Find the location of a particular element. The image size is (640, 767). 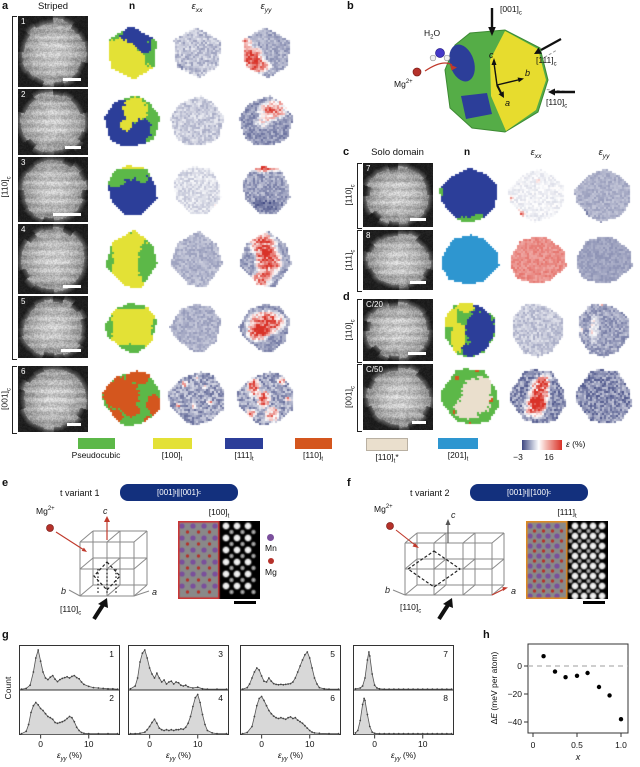

histogram-number-7: 7 is located at coordinates (445, 654).